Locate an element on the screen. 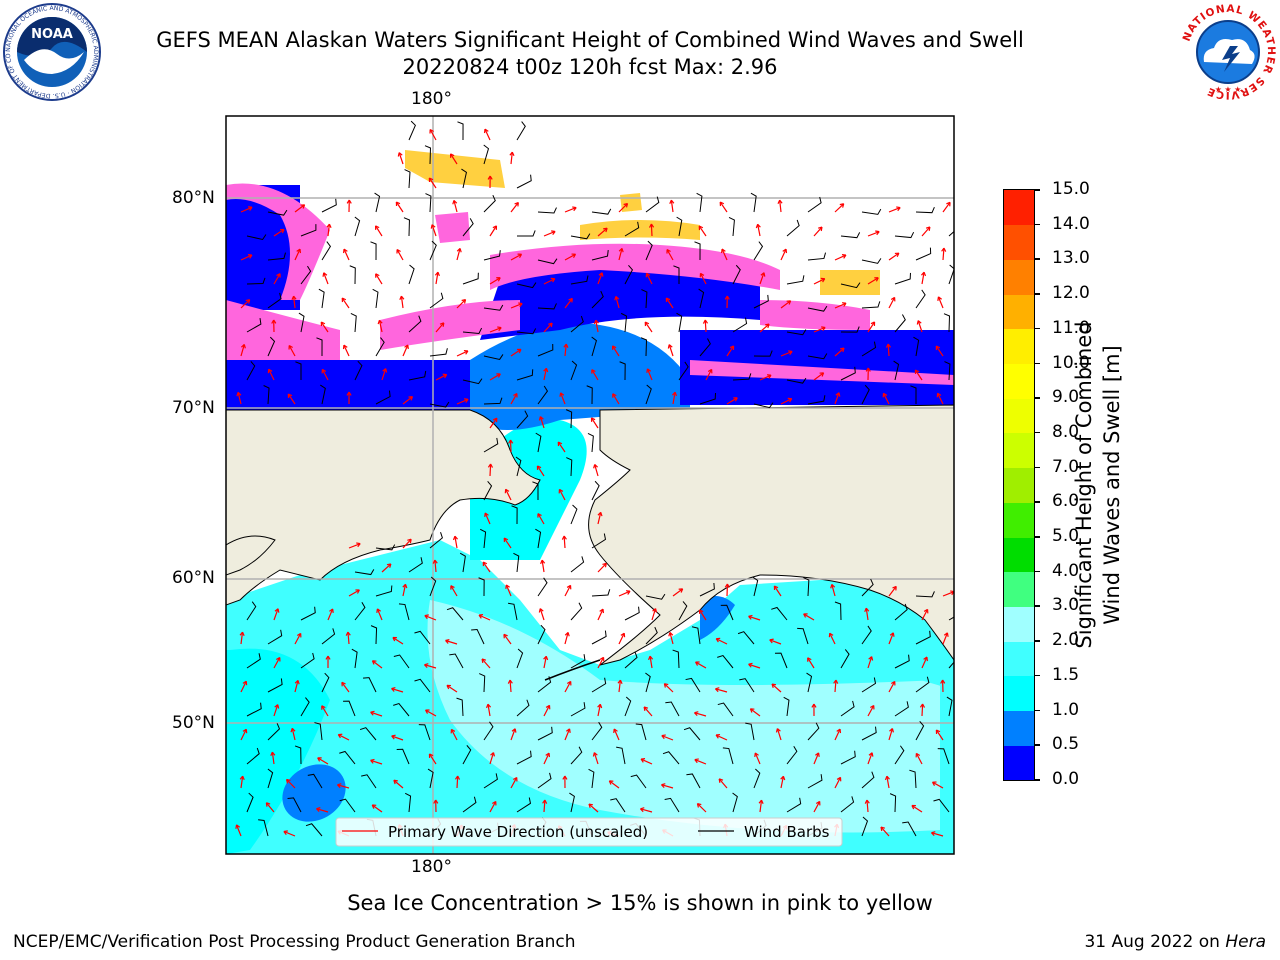  colorbar-tick-label: 4.0 is located at coordinates (1066, 570).